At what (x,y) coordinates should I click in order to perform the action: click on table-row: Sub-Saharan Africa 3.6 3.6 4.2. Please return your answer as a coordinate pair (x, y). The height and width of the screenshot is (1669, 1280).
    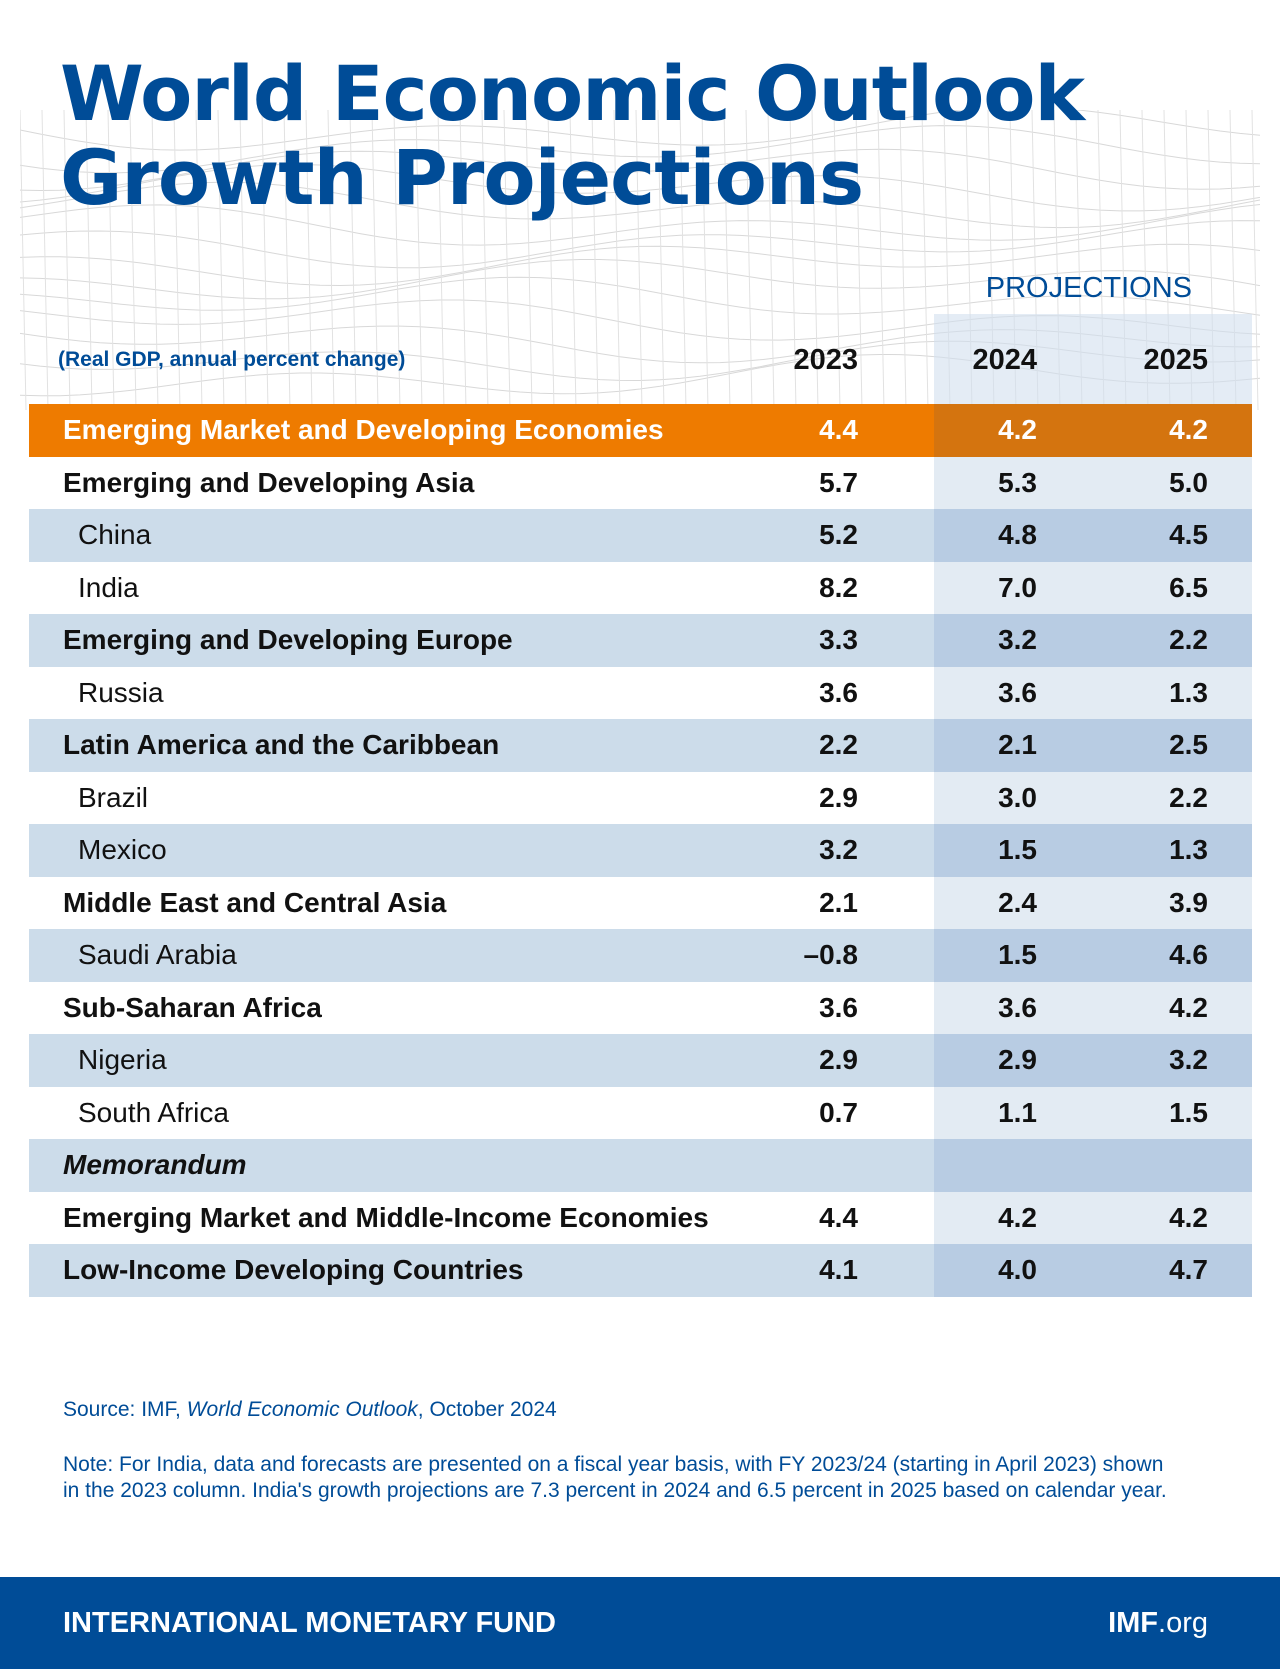
    Looking at the image, I should click on (640, 1007).